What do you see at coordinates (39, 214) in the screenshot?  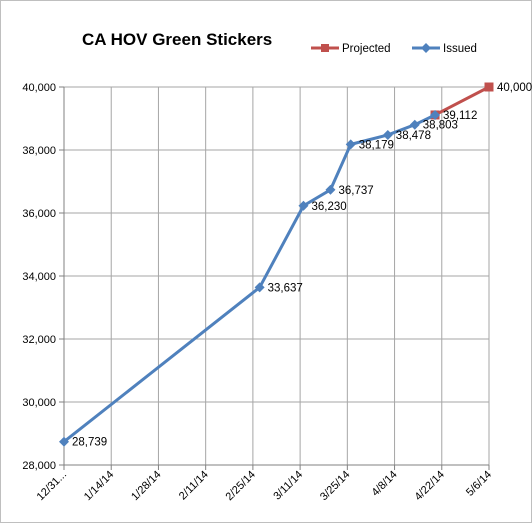 I see `y-tick-label: 36,000` at bounding box center [39, 214].